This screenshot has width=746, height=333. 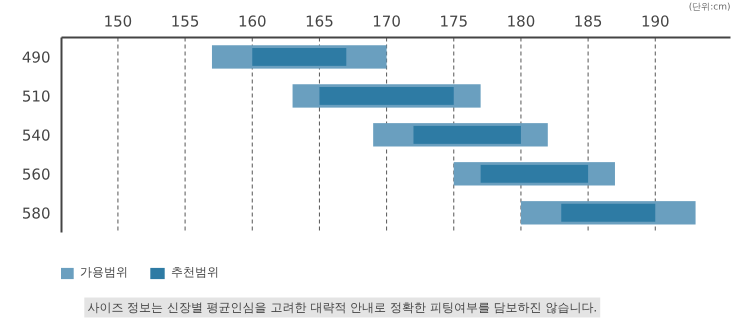 What do you see at coordinates (185, 21) in the screenshot?
I see `x-tick-label: 155` at bounding box center [185, 21].